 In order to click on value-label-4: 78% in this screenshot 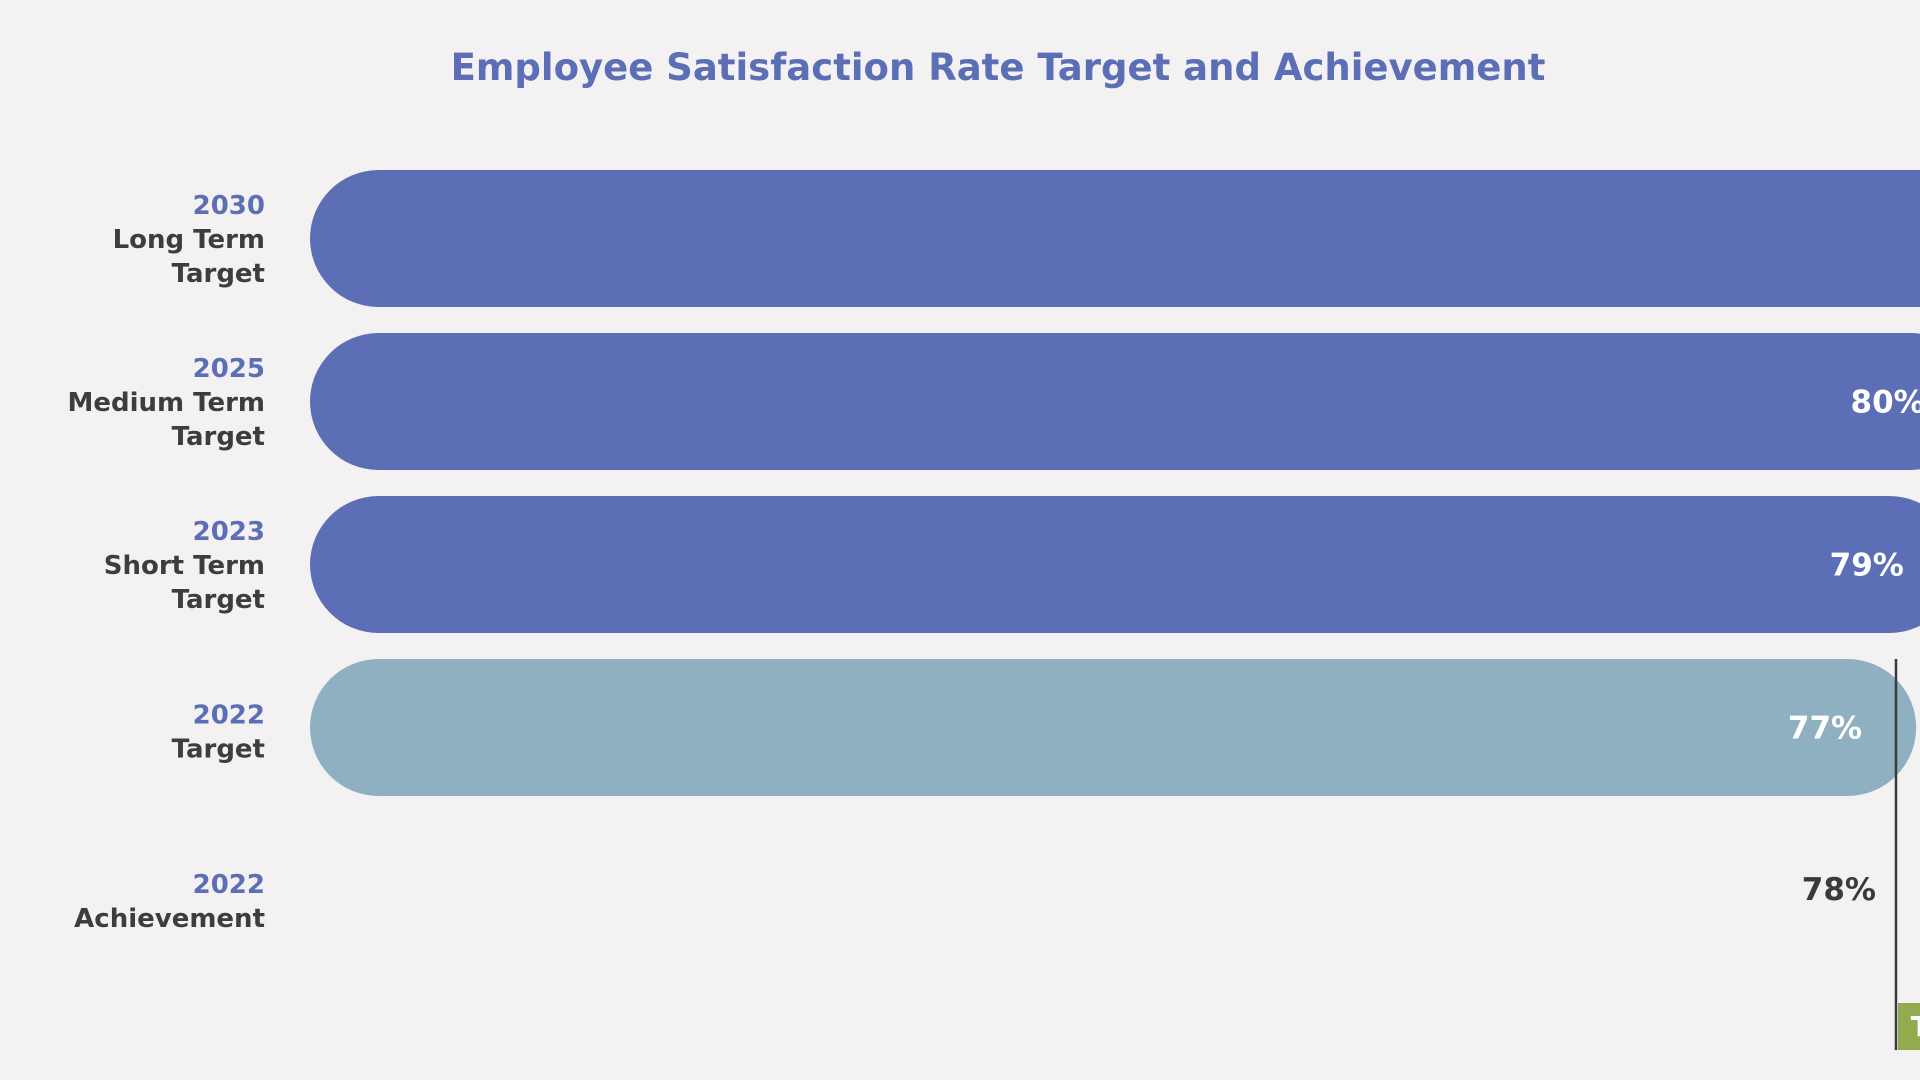, I will do `click(1839, 890)`.